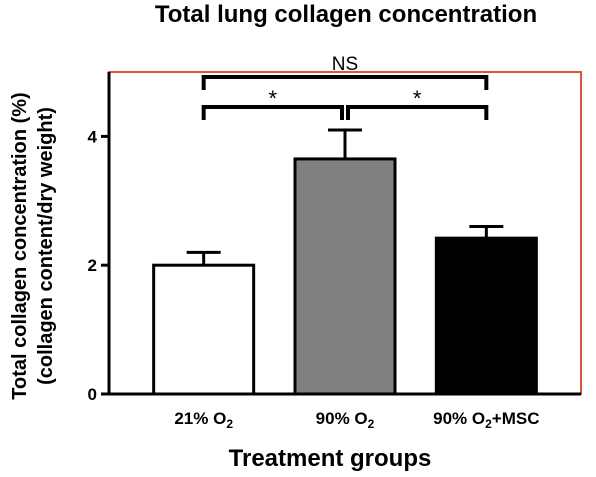 The image size is (596, 477). I want to click on significance-brackets: * * NS, so click(345, 87).